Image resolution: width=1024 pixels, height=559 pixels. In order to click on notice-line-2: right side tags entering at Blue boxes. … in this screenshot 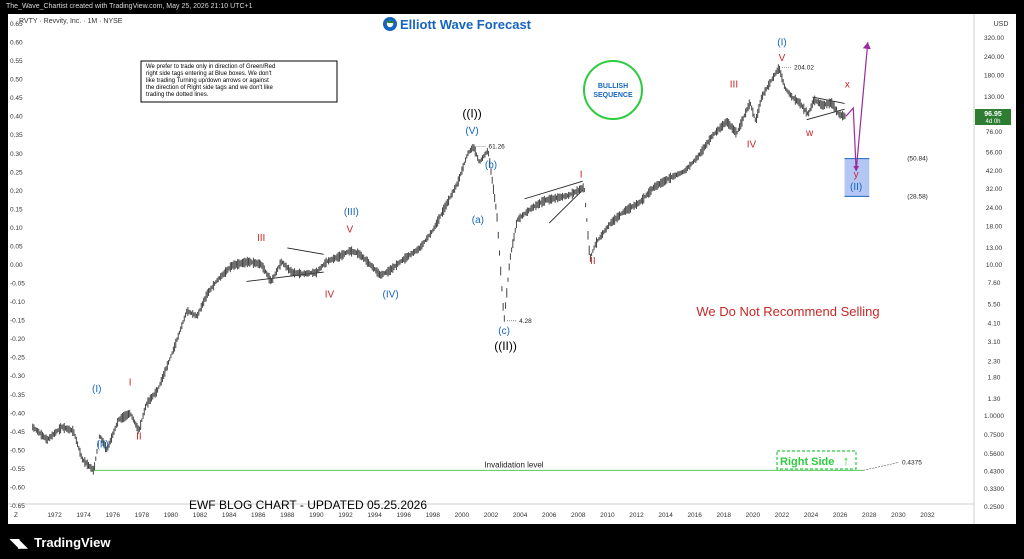, I will do `click(209, 74)`.